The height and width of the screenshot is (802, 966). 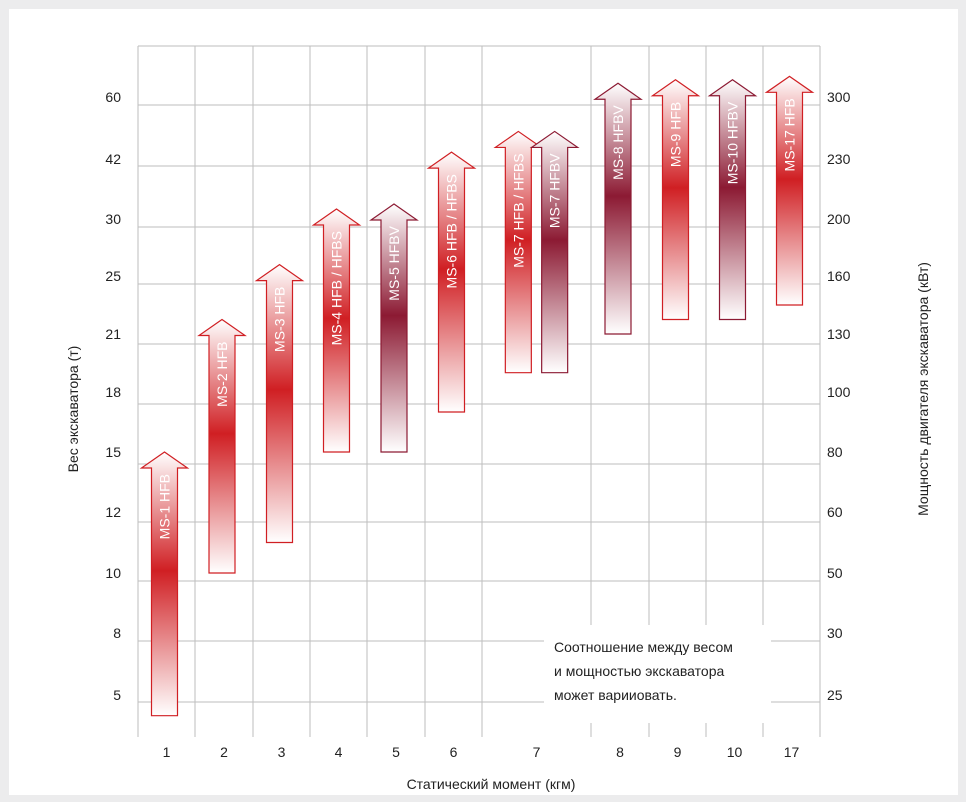 I want to click on arrow-label: MS-2 HFB, so click(x=222, y=374).